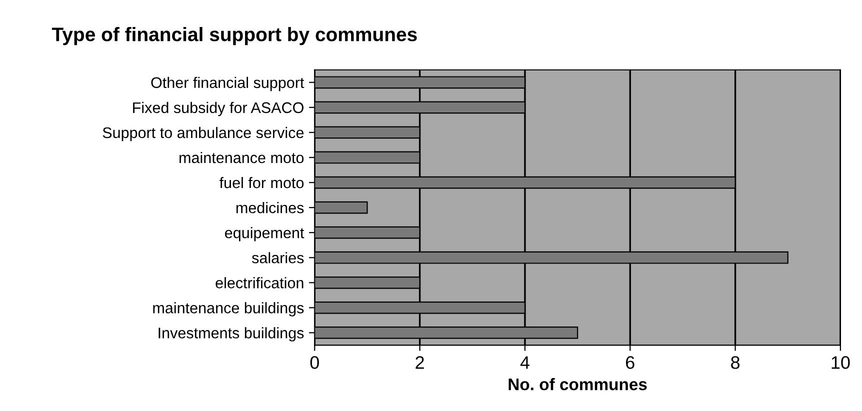 Image resolution: width=862 pixels, height=411 pixels. I want to click on y-tick-label: maintenance buildings, so click(228, 309).